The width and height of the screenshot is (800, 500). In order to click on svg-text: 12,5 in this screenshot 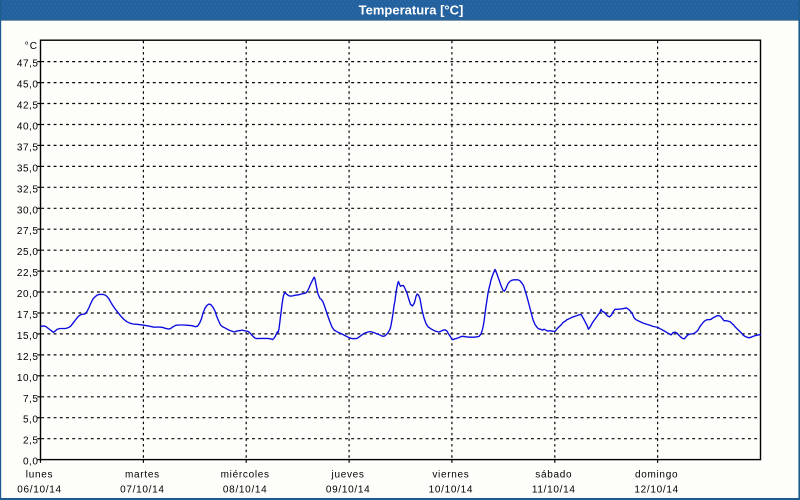, I will do `click(27, 357)`.